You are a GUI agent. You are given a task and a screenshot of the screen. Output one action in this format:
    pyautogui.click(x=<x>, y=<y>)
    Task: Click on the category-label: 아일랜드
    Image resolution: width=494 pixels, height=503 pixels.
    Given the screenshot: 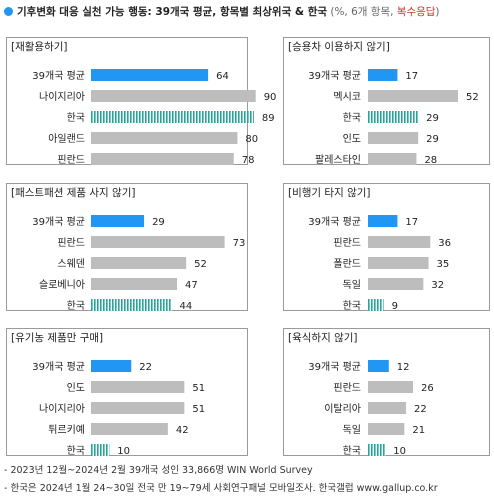 What is the action you would take?
    pyautogui.click(x=66, y=139)
    